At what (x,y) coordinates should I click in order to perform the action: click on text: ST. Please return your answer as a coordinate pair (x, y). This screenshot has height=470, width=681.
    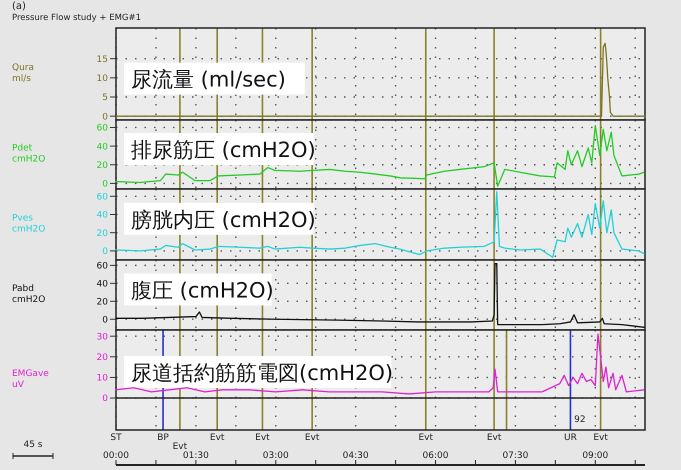
    Looking at the image, I should click on (116, 438).